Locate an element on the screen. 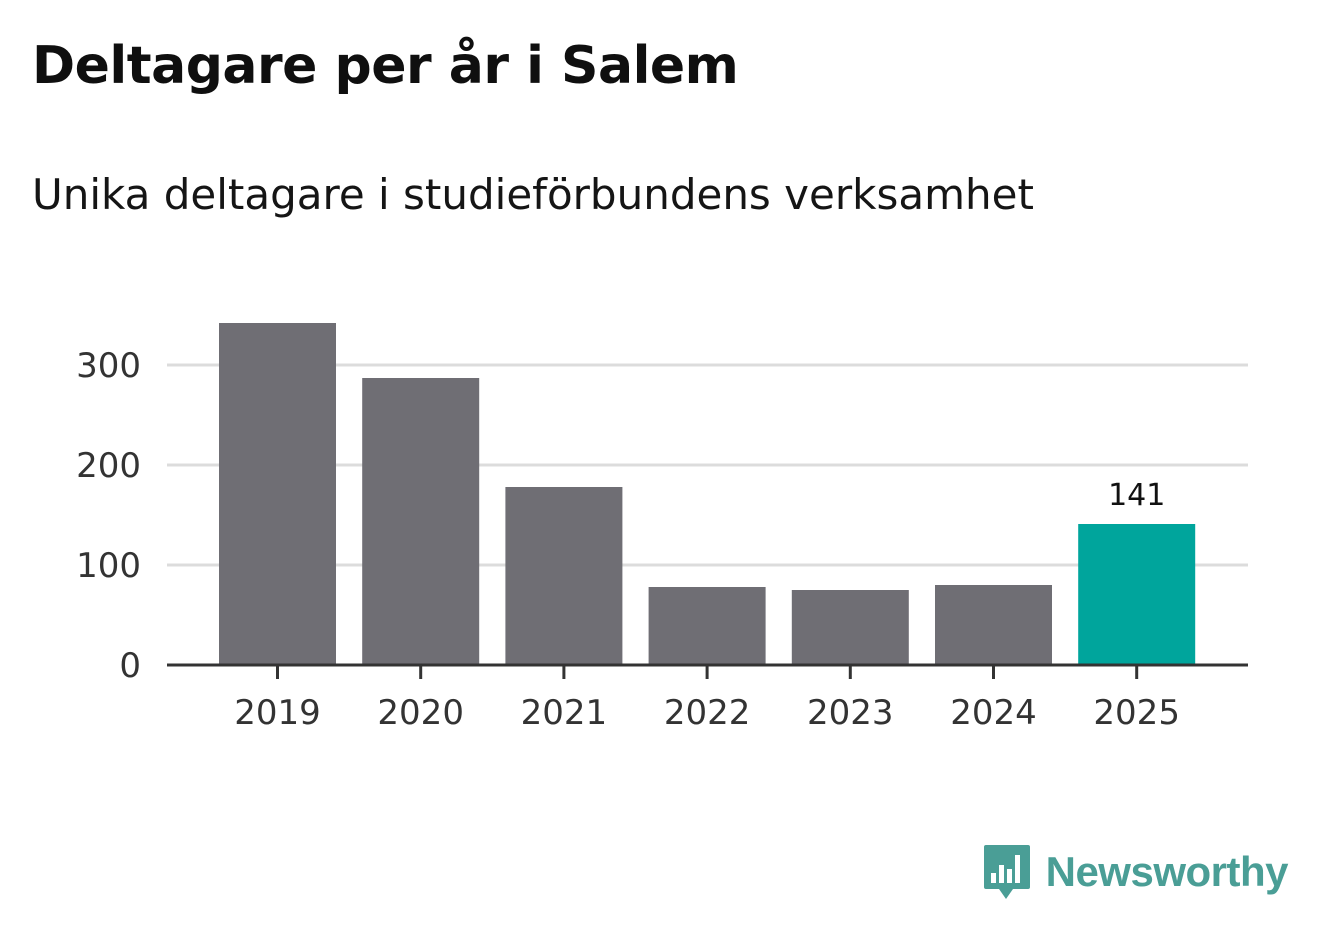 The height and width of the screenshot is (939, 1322). x-tick-label-2025: 2025 is located at coordinates (1136, 713).